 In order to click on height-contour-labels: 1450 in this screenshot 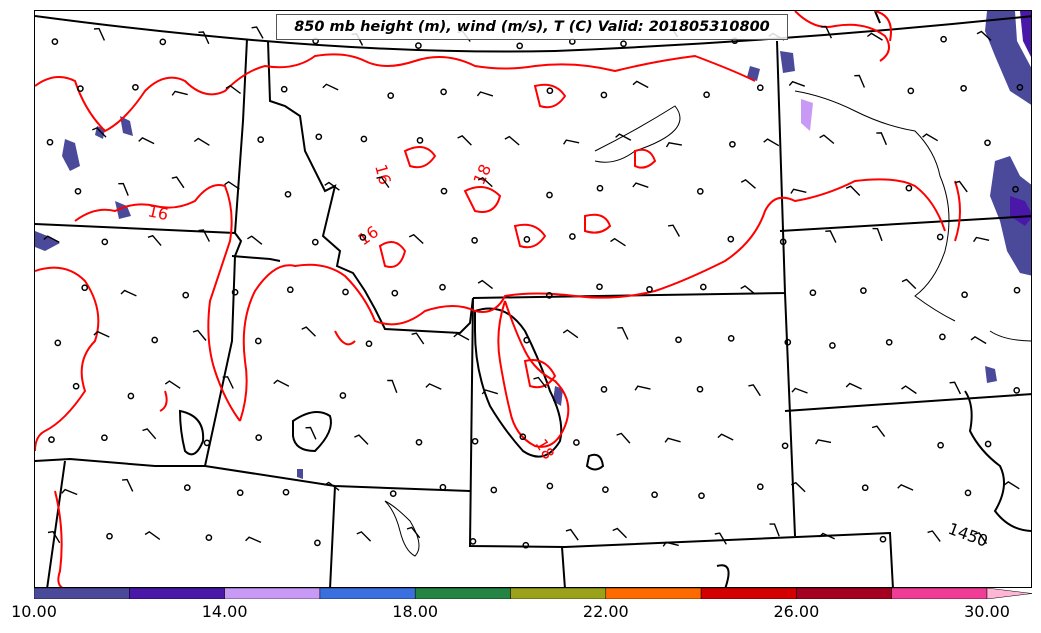, I will do `click(968, 535)`.